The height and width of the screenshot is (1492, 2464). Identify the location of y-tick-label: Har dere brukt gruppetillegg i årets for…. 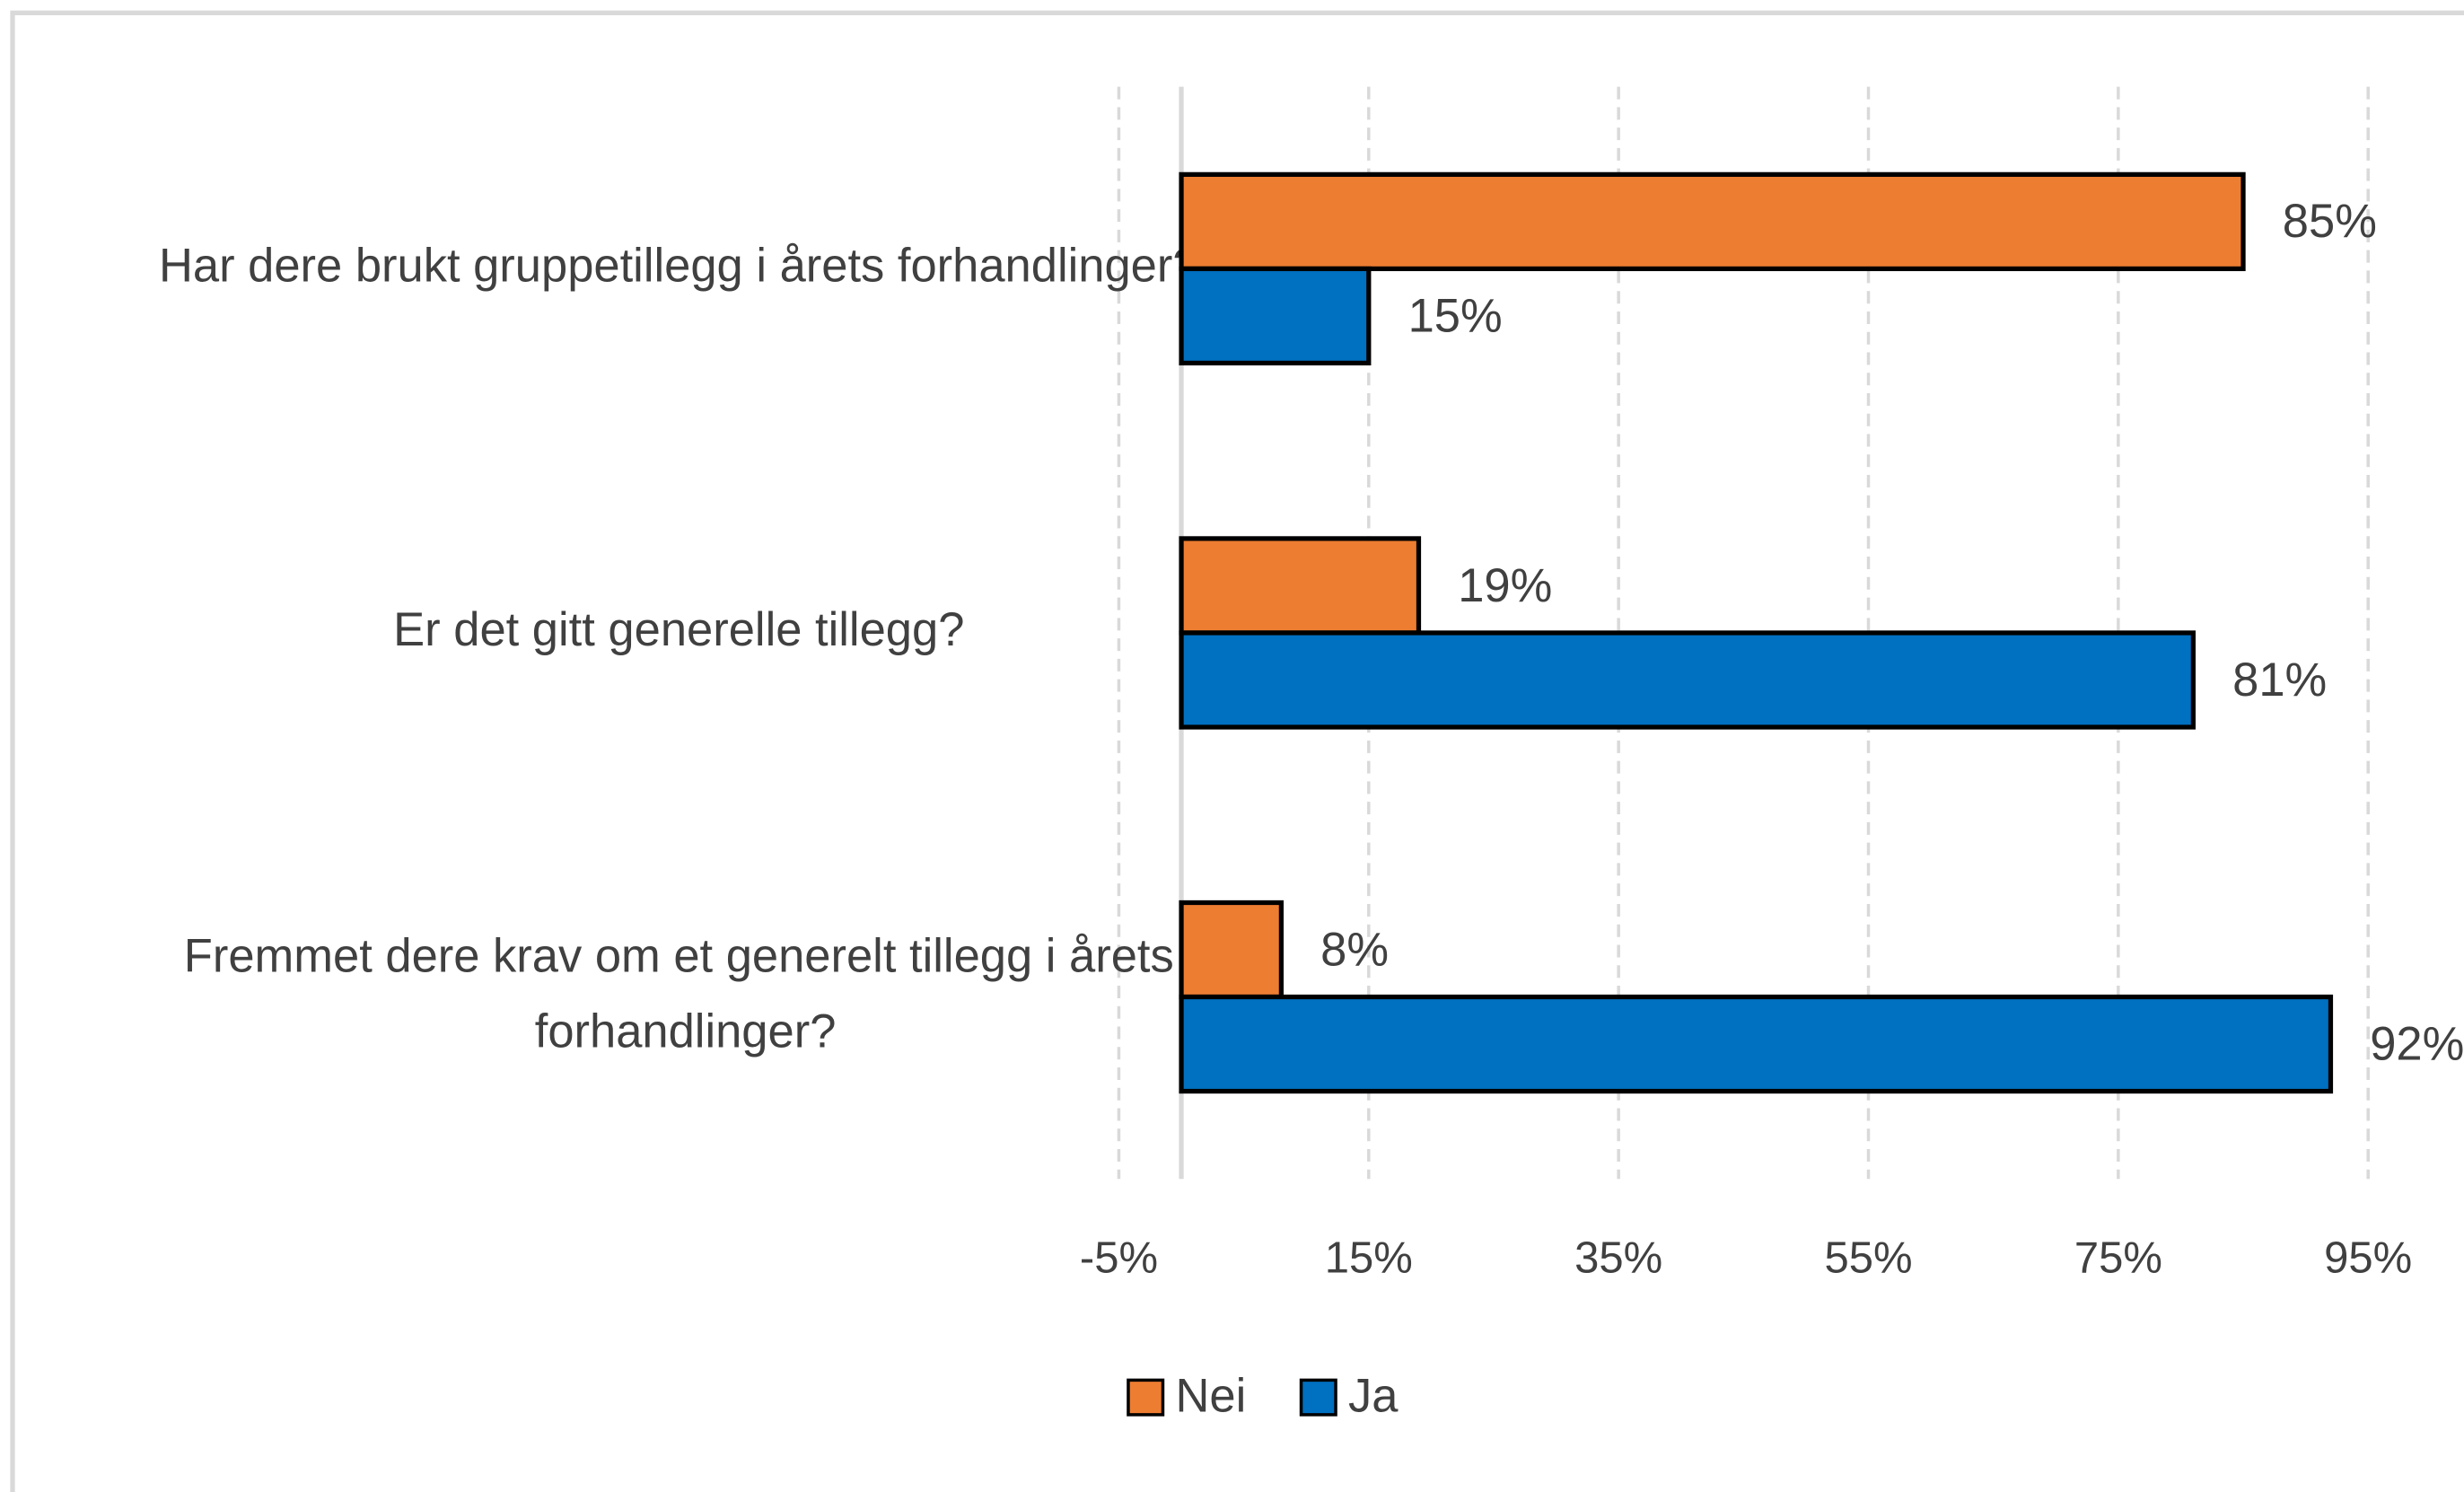
(679, 265).